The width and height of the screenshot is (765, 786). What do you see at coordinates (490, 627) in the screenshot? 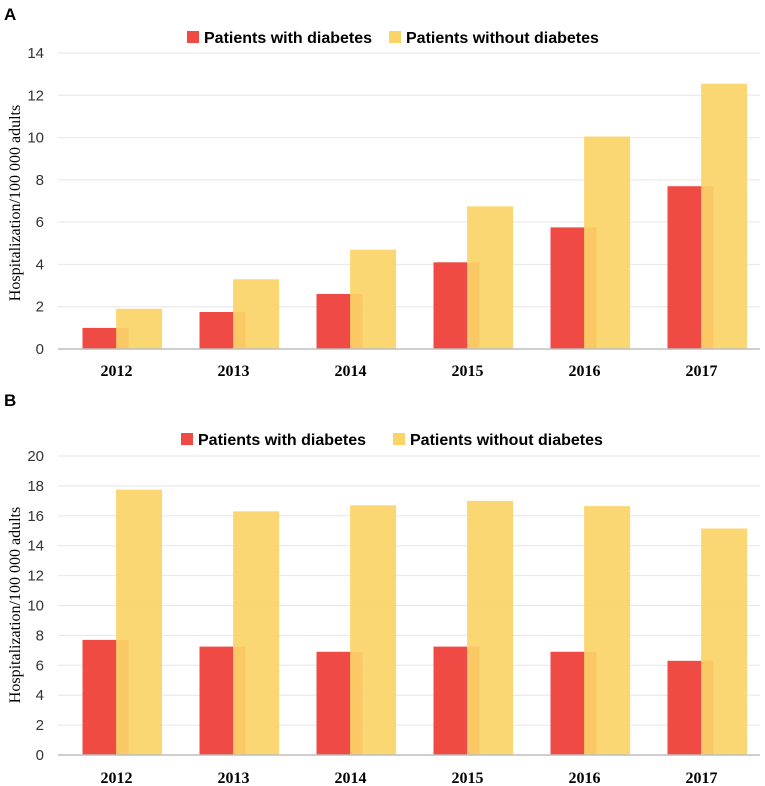
I see `bar-b-without-diabetes-2015` at bounding box center [490, 627].